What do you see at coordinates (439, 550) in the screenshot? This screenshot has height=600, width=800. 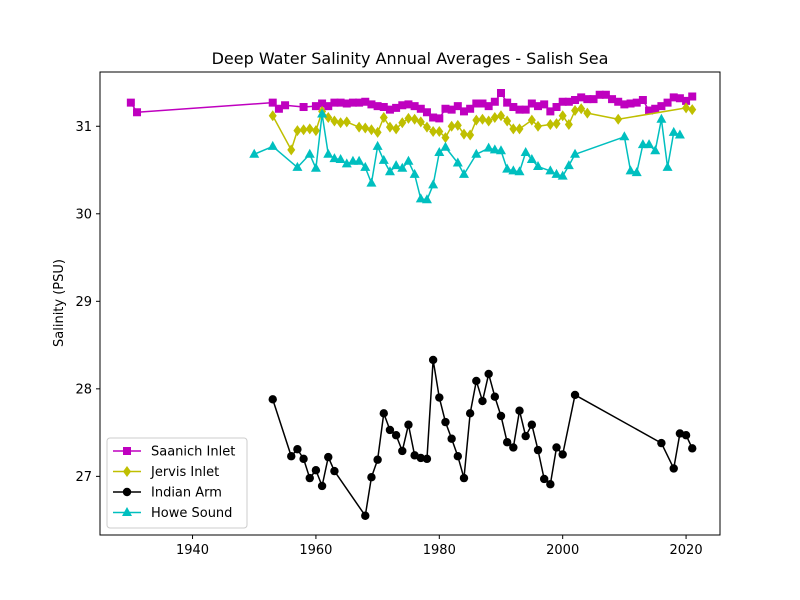 I see `x-tick-label: 1980` at bounding box center [439, 550].